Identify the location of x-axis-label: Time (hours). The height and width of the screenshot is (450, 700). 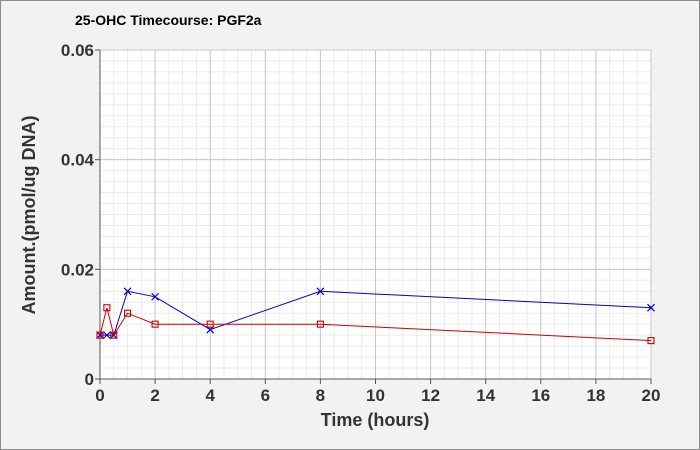
(375, 420).